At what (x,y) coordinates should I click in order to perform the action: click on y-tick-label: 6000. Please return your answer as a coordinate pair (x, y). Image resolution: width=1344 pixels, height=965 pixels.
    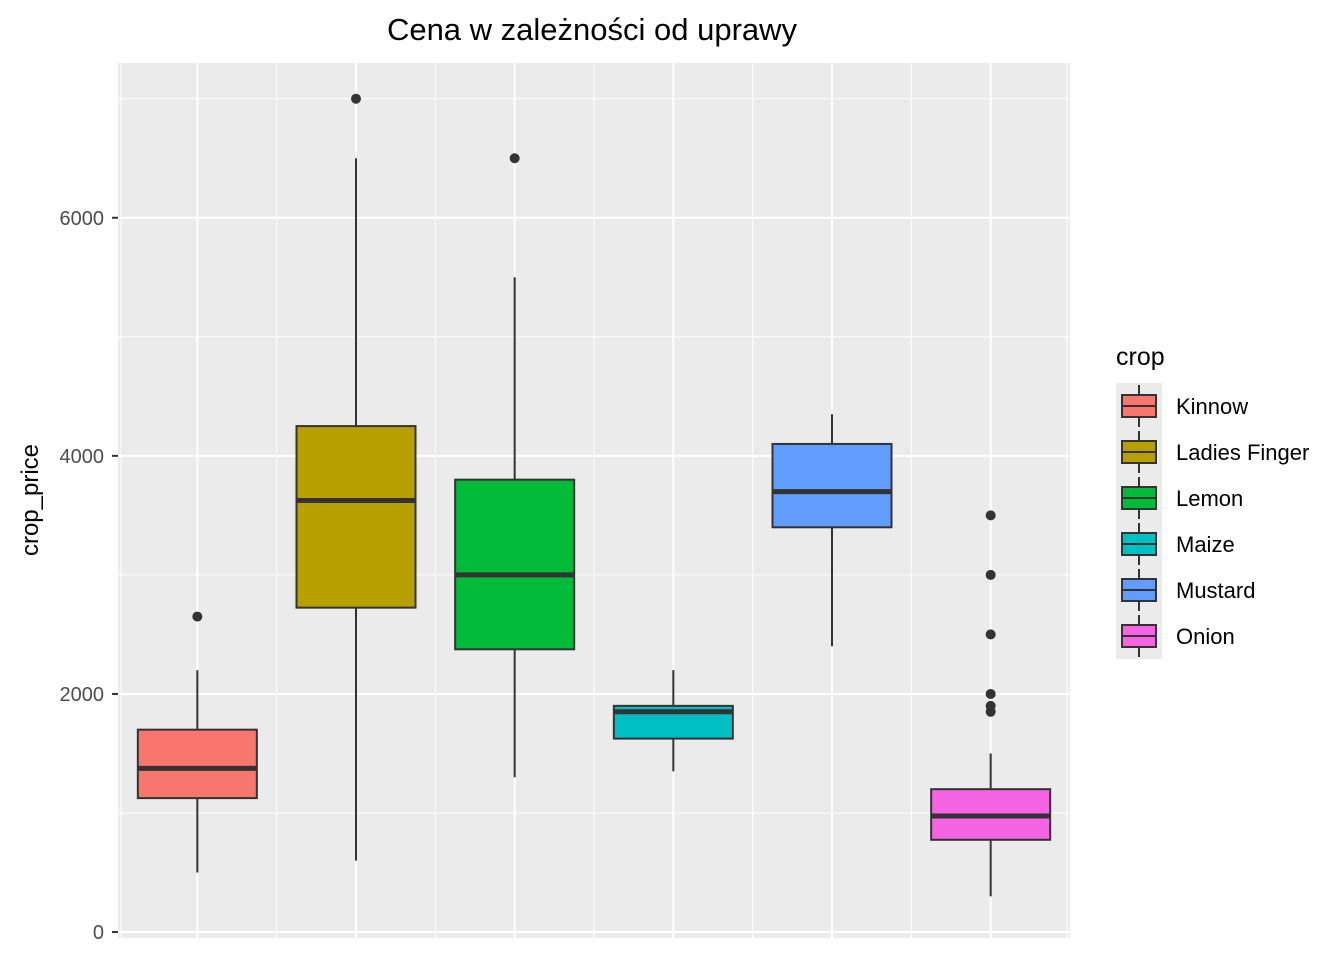
    Looking at the image, I should click on (82, 219).